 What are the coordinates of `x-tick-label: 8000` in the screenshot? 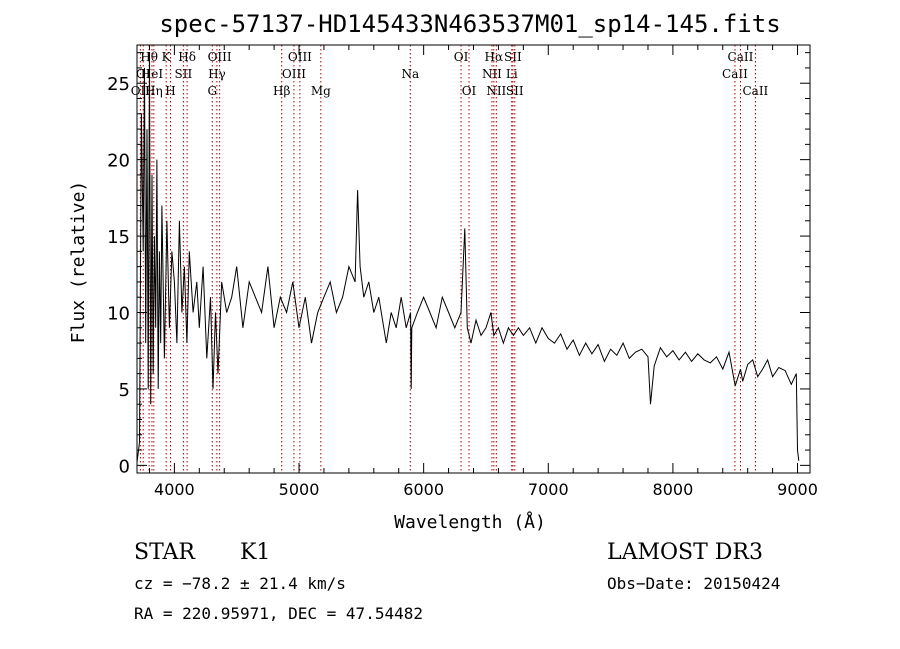 It's located at (673, 489).